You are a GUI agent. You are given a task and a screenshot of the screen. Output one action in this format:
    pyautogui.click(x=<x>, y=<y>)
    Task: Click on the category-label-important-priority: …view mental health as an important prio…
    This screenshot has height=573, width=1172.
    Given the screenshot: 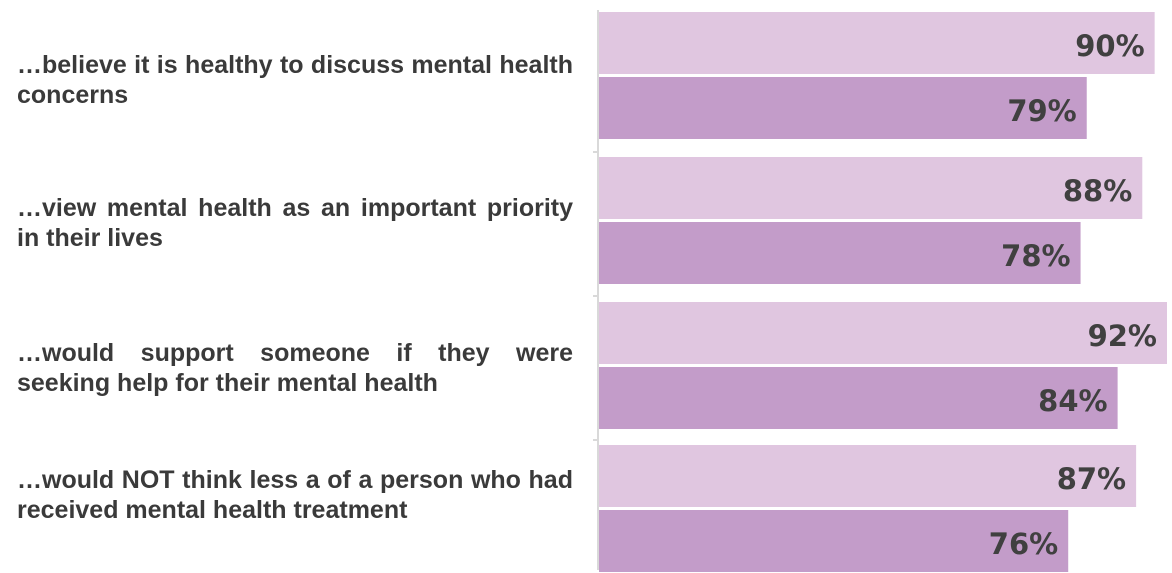 What is the action you would take?
    pyautogui.click(x=295, y=223)
    